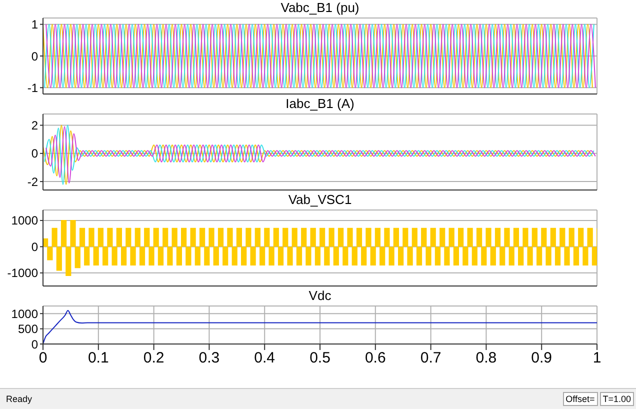  I want to click on text: T=1.00, so click(617, 399).